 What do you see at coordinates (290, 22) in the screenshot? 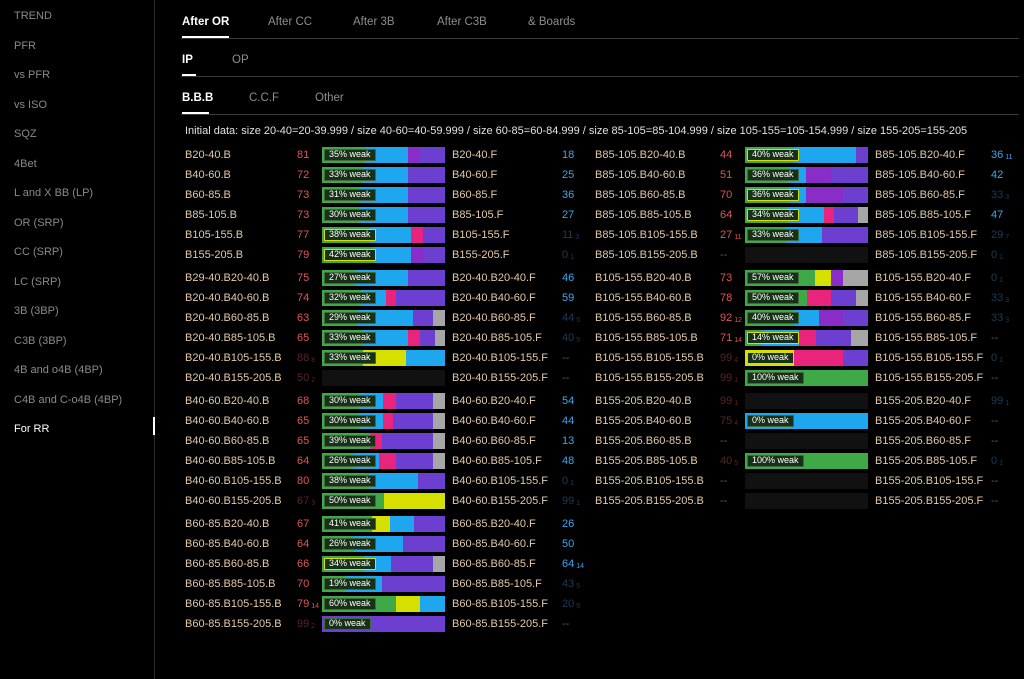
I see `tab-after-cc: After CC` at bounding box center [290, 22].